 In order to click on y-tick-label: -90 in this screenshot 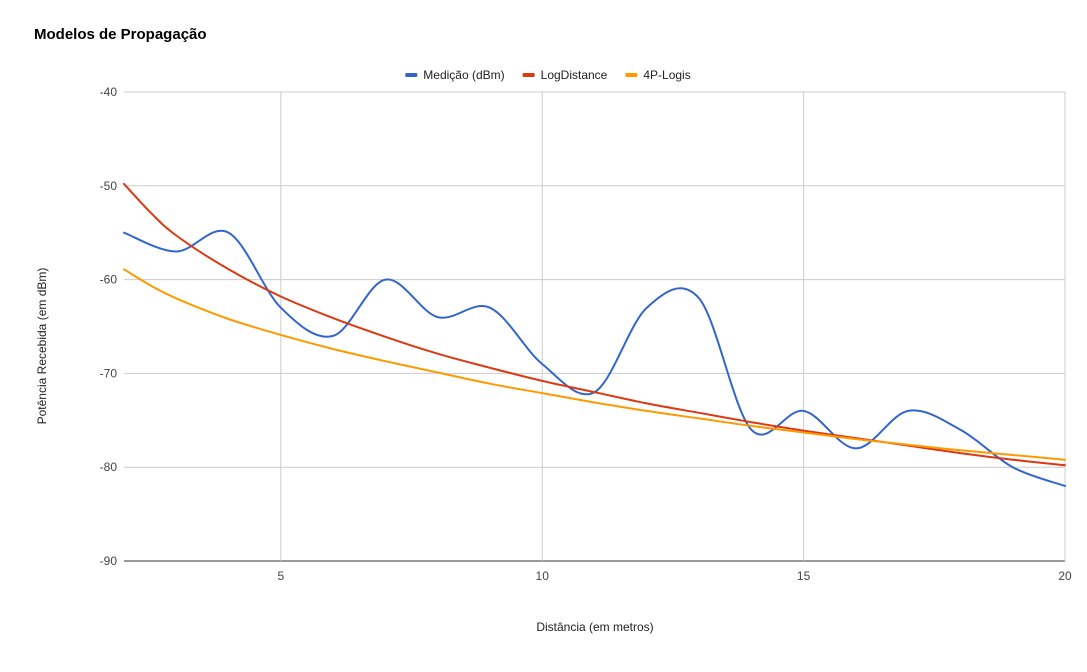, I will do `click(109, 561)`.